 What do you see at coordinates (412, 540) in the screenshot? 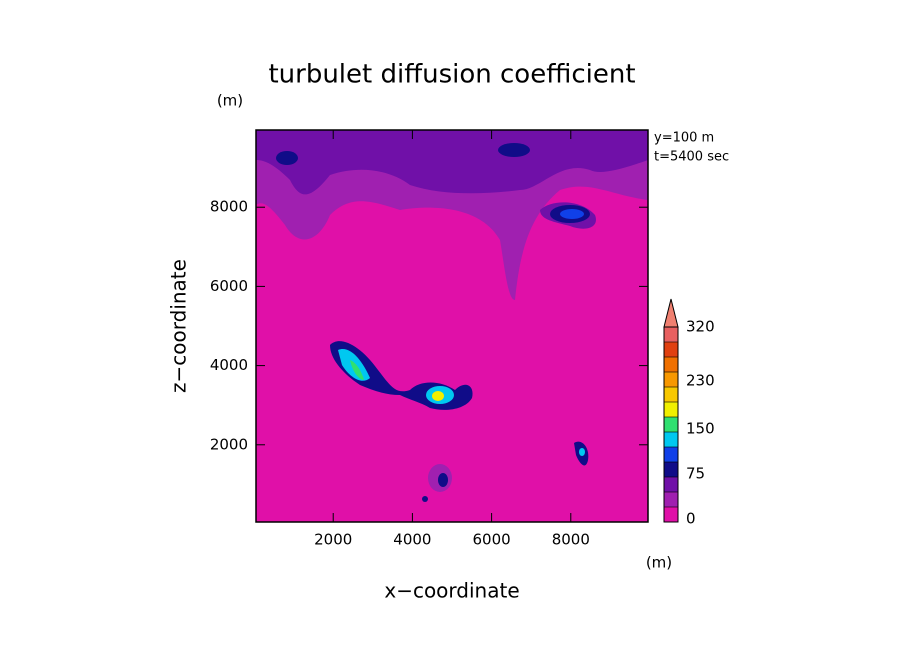
I see `x-tick-label: 4000` at bounding box center [412, 540].